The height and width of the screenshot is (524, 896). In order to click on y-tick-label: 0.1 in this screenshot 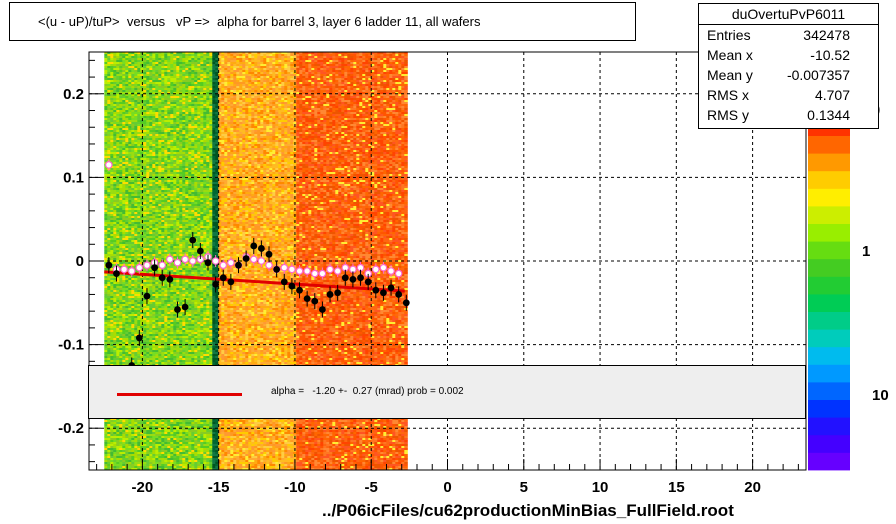, I will do `click(73, 177)`.